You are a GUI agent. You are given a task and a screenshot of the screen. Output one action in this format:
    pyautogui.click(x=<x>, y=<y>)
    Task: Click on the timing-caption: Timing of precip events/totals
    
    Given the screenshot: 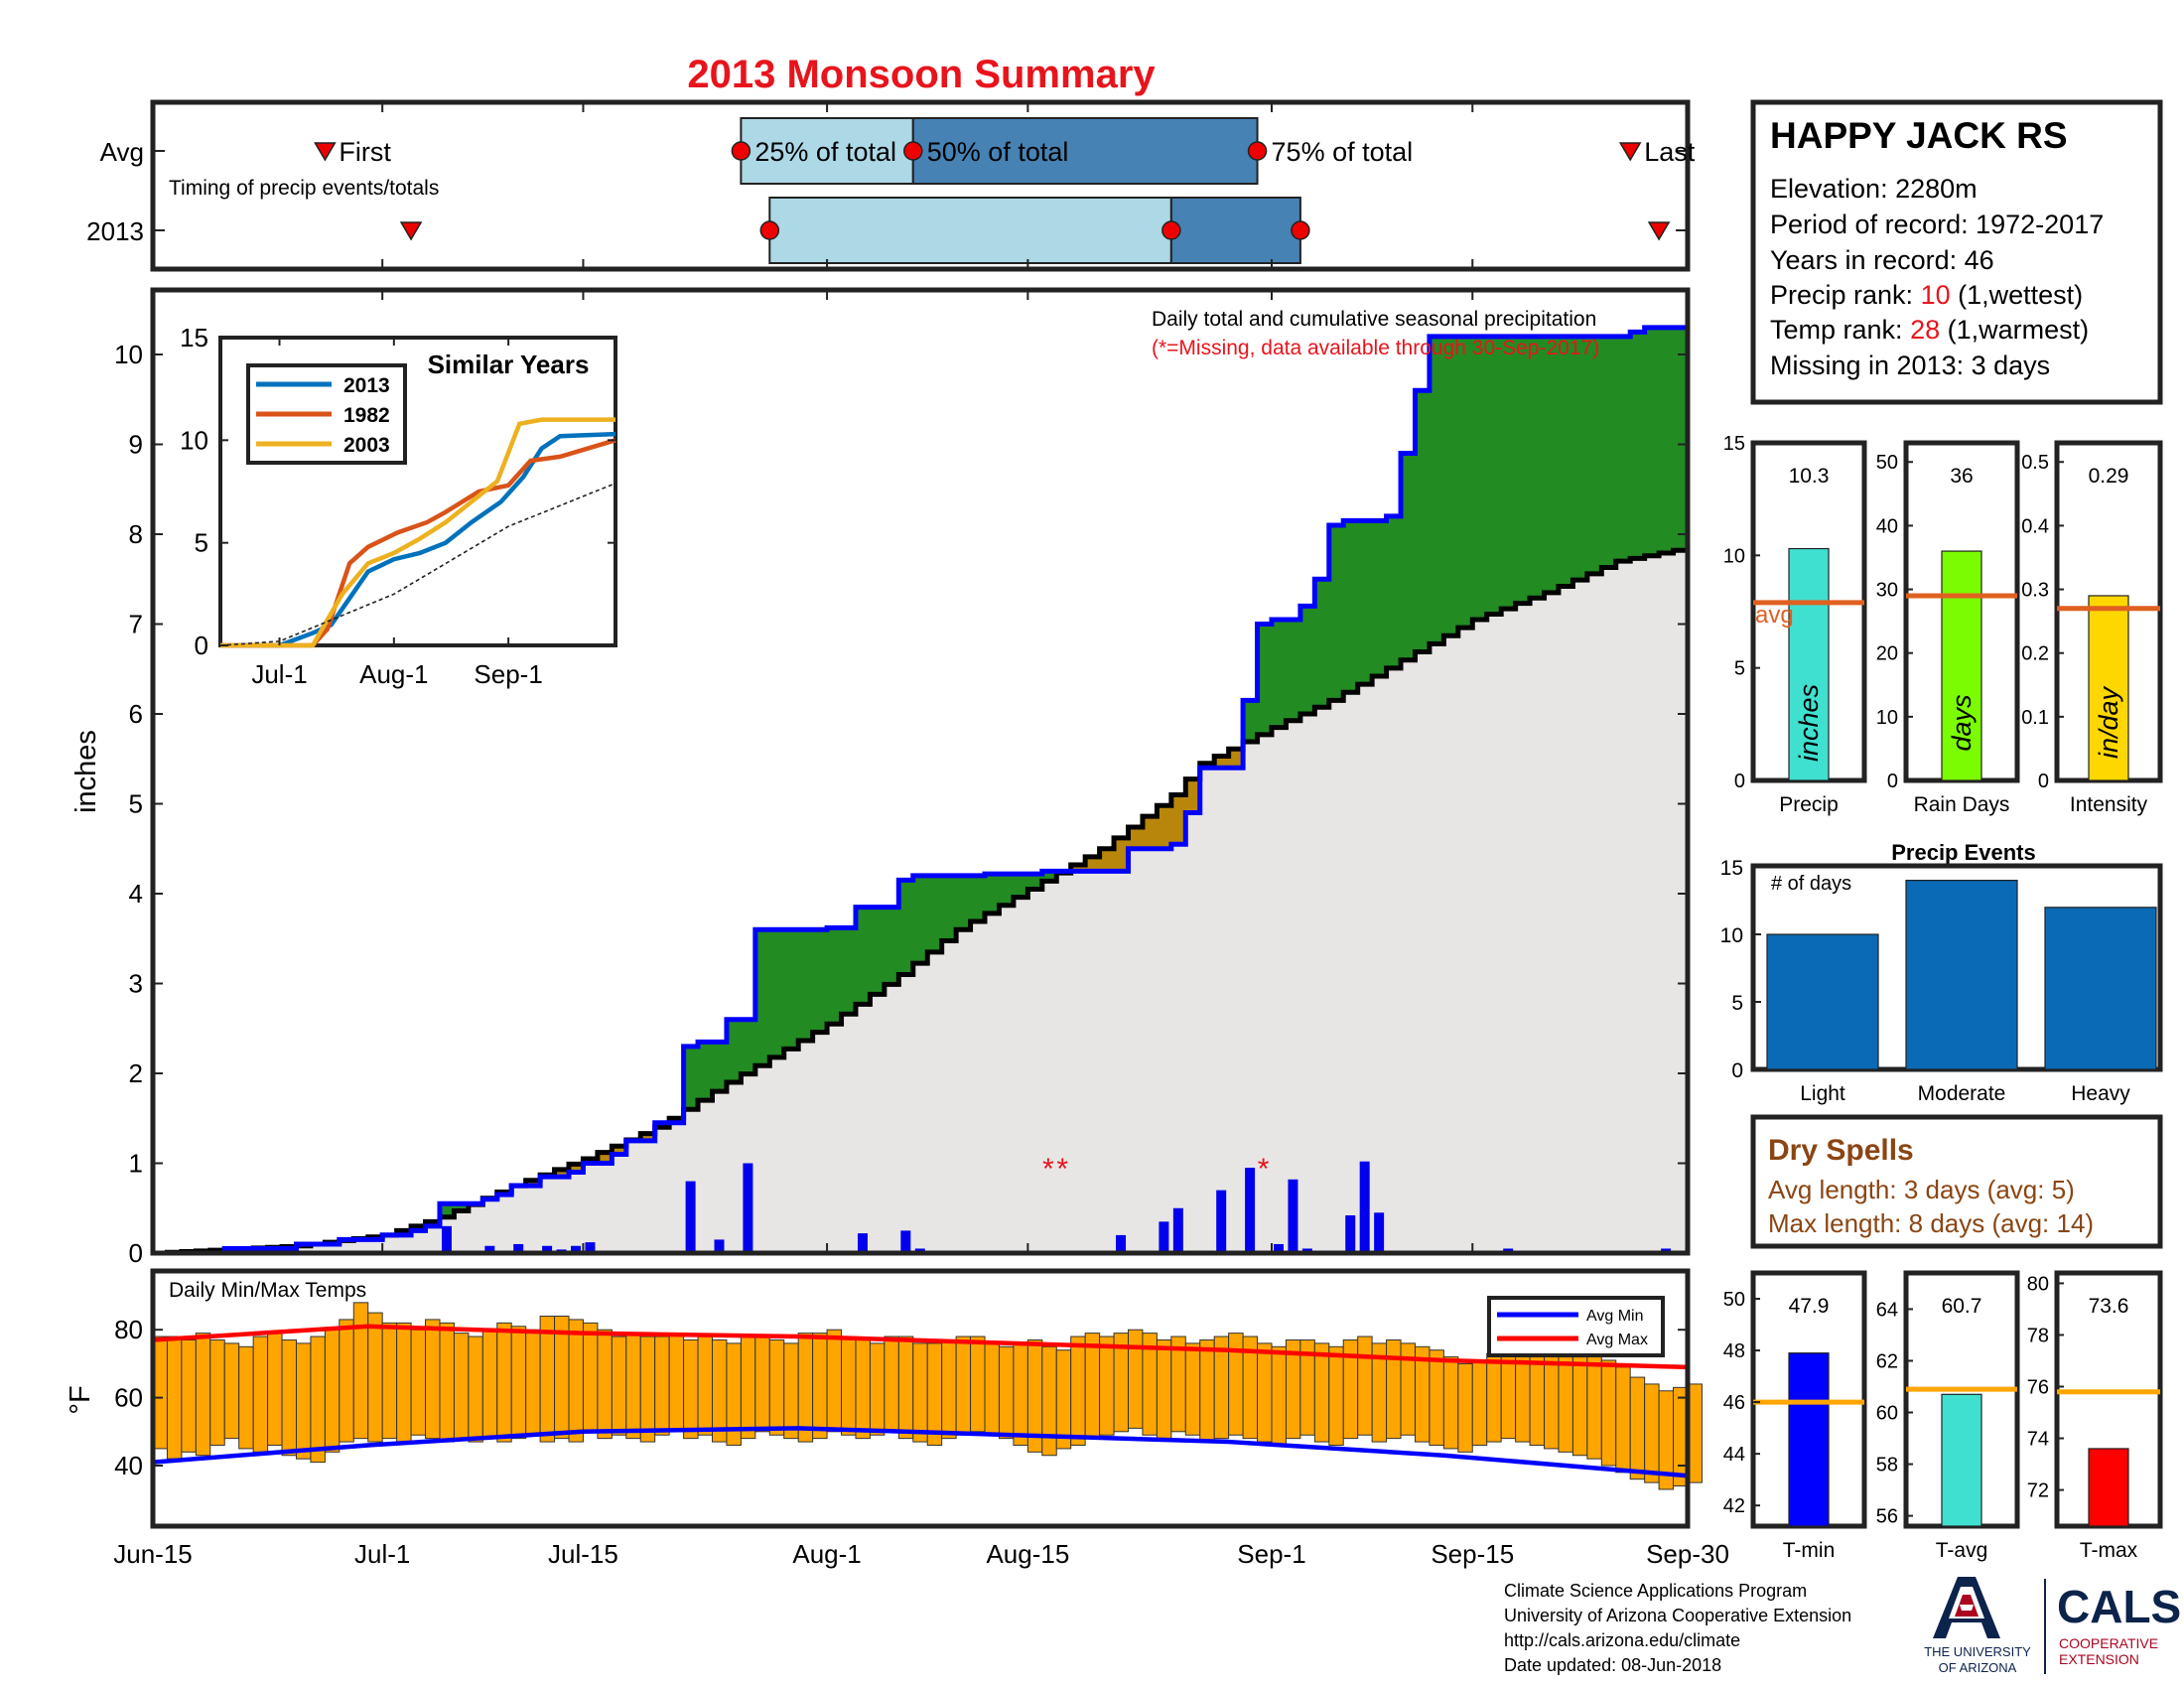 What is the action you would take?
    pyautogui.click(x=304, y=188)
    